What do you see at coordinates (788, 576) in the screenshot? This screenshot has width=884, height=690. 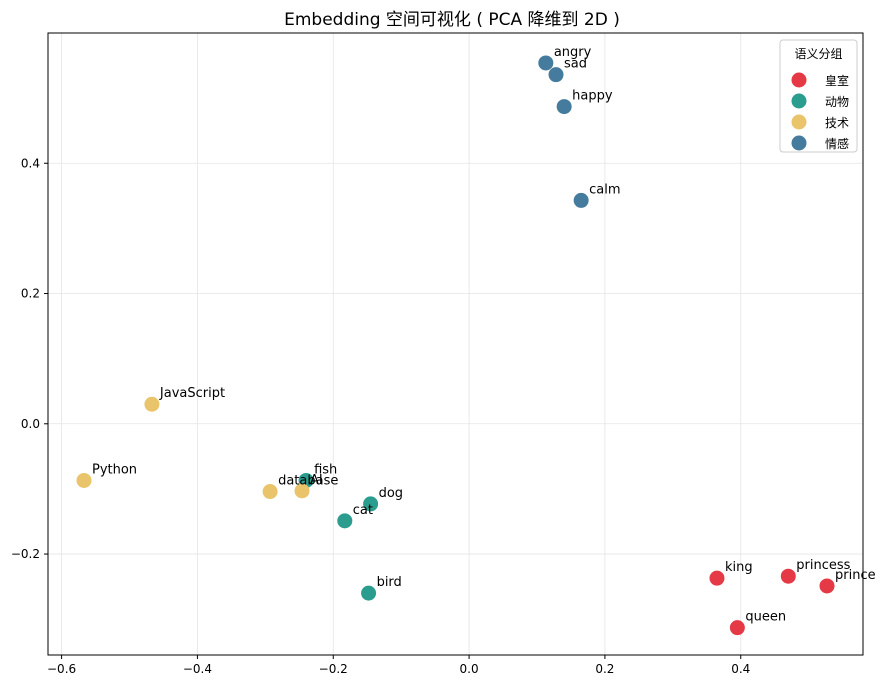 I see `data-point-princess` at bounding box center [788, 576].